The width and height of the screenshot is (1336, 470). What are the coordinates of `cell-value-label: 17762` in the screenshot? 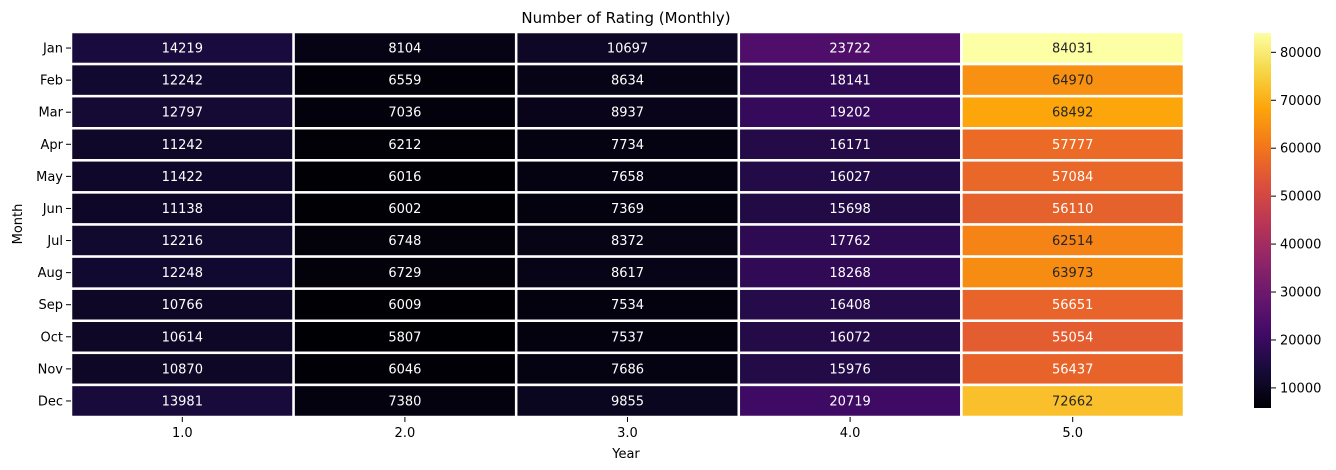 It's located at (849, 241).